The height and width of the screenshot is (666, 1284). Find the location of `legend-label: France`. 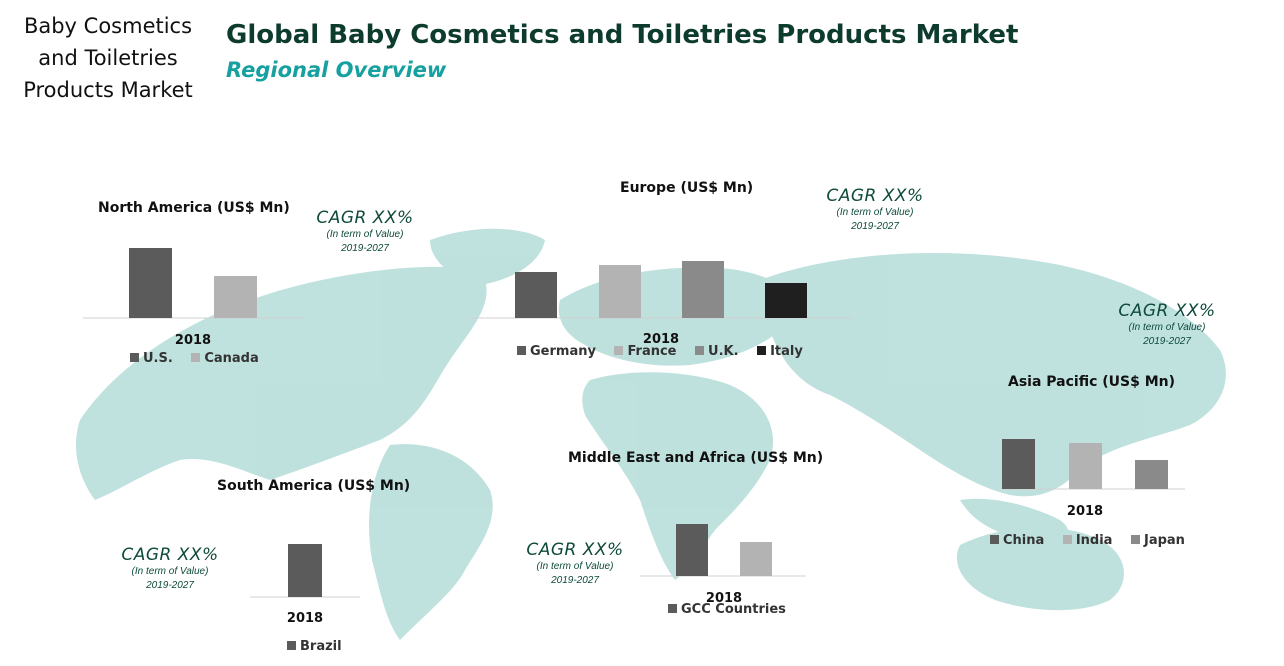

legend-label: France is located at coordinates (652, 351).